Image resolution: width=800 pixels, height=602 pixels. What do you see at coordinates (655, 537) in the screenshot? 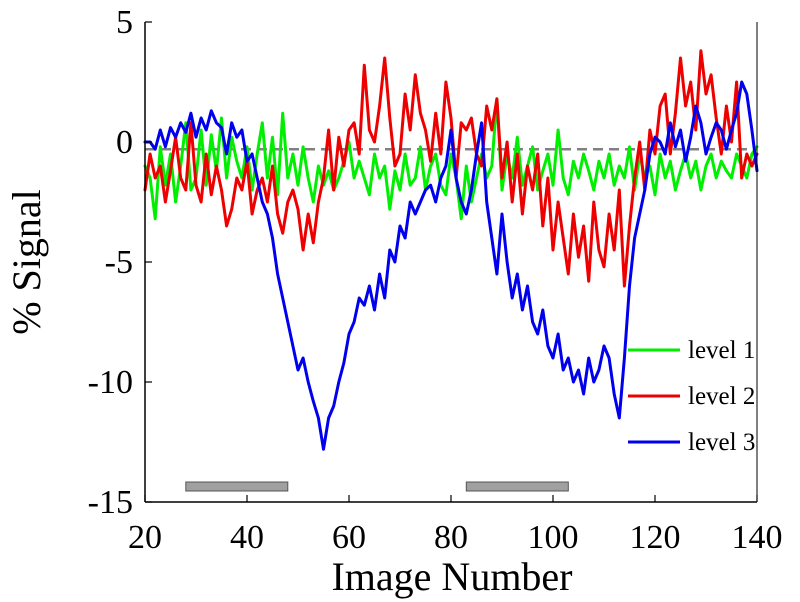
I see `x-tick-label: 120` at bounding box center [655, 537].